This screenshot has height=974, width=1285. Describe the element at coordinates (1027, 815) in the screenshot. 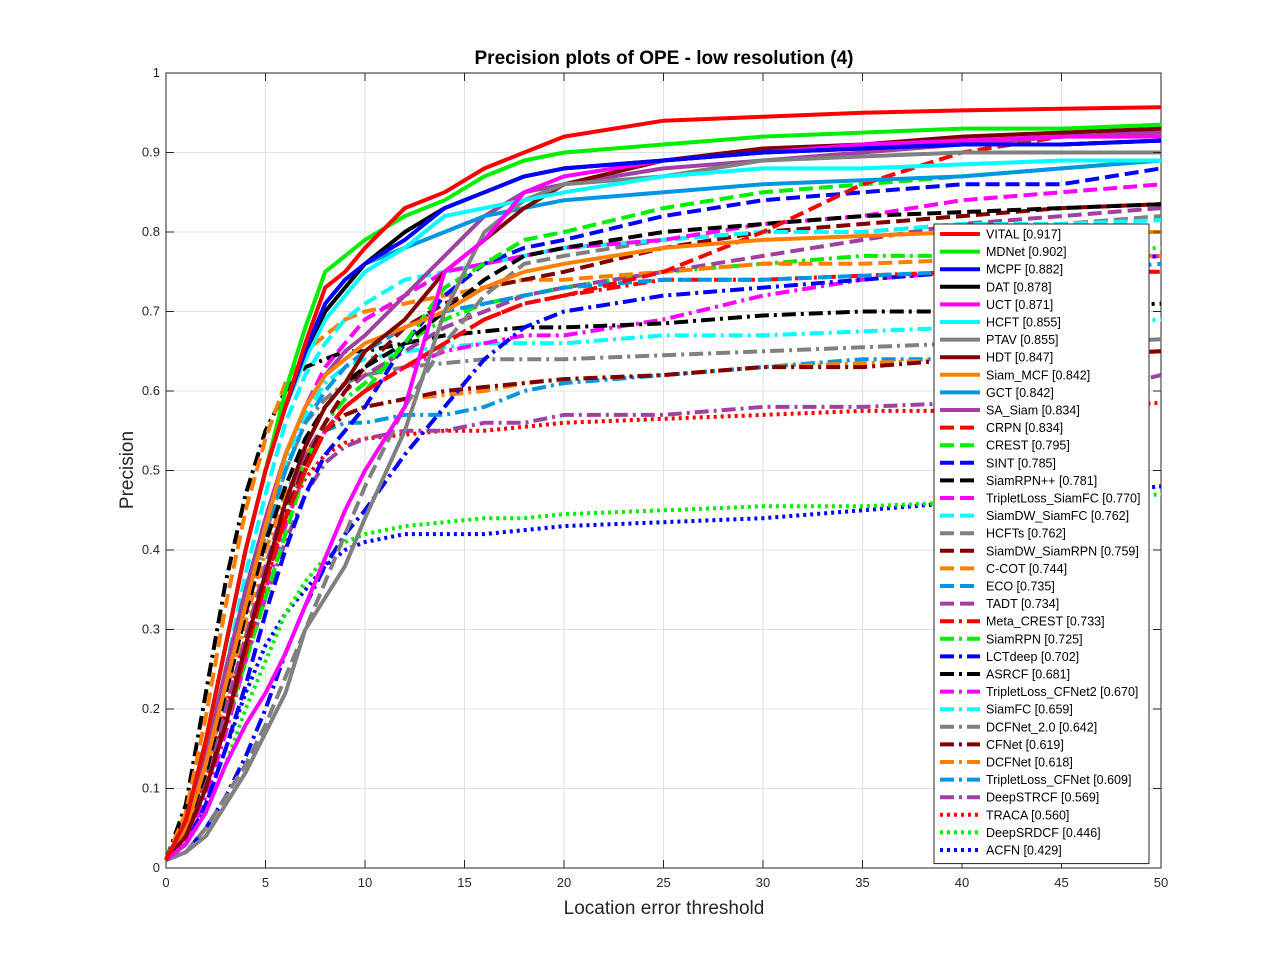

I see `legend-label-33: TRACA [0.560]` at that location.